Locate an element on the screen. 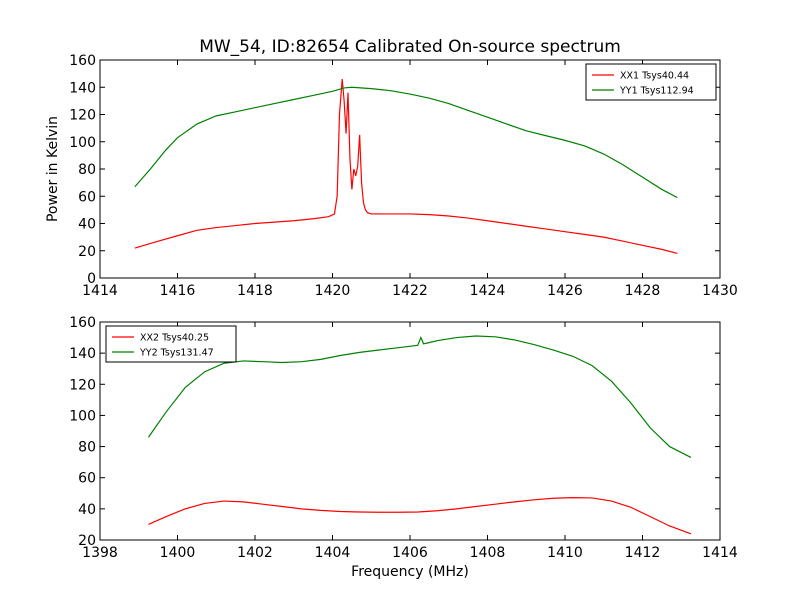 The image size is (800, 600). x-tick-label: 1410 is located at coordinates (565, 553).